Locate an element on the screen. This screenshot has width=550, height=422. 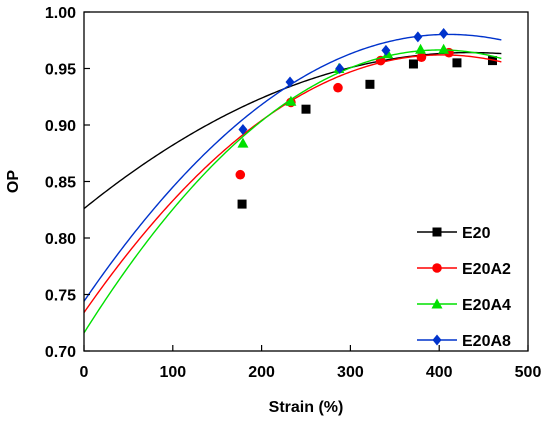
y-tick-label: 0.85 is located at coordinates (60, 183).